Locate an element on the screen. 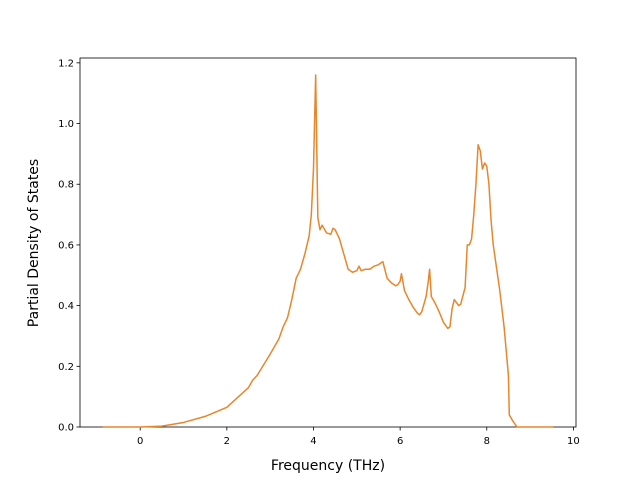  x-tick-label: 6 is located at coordinates (400, 441).